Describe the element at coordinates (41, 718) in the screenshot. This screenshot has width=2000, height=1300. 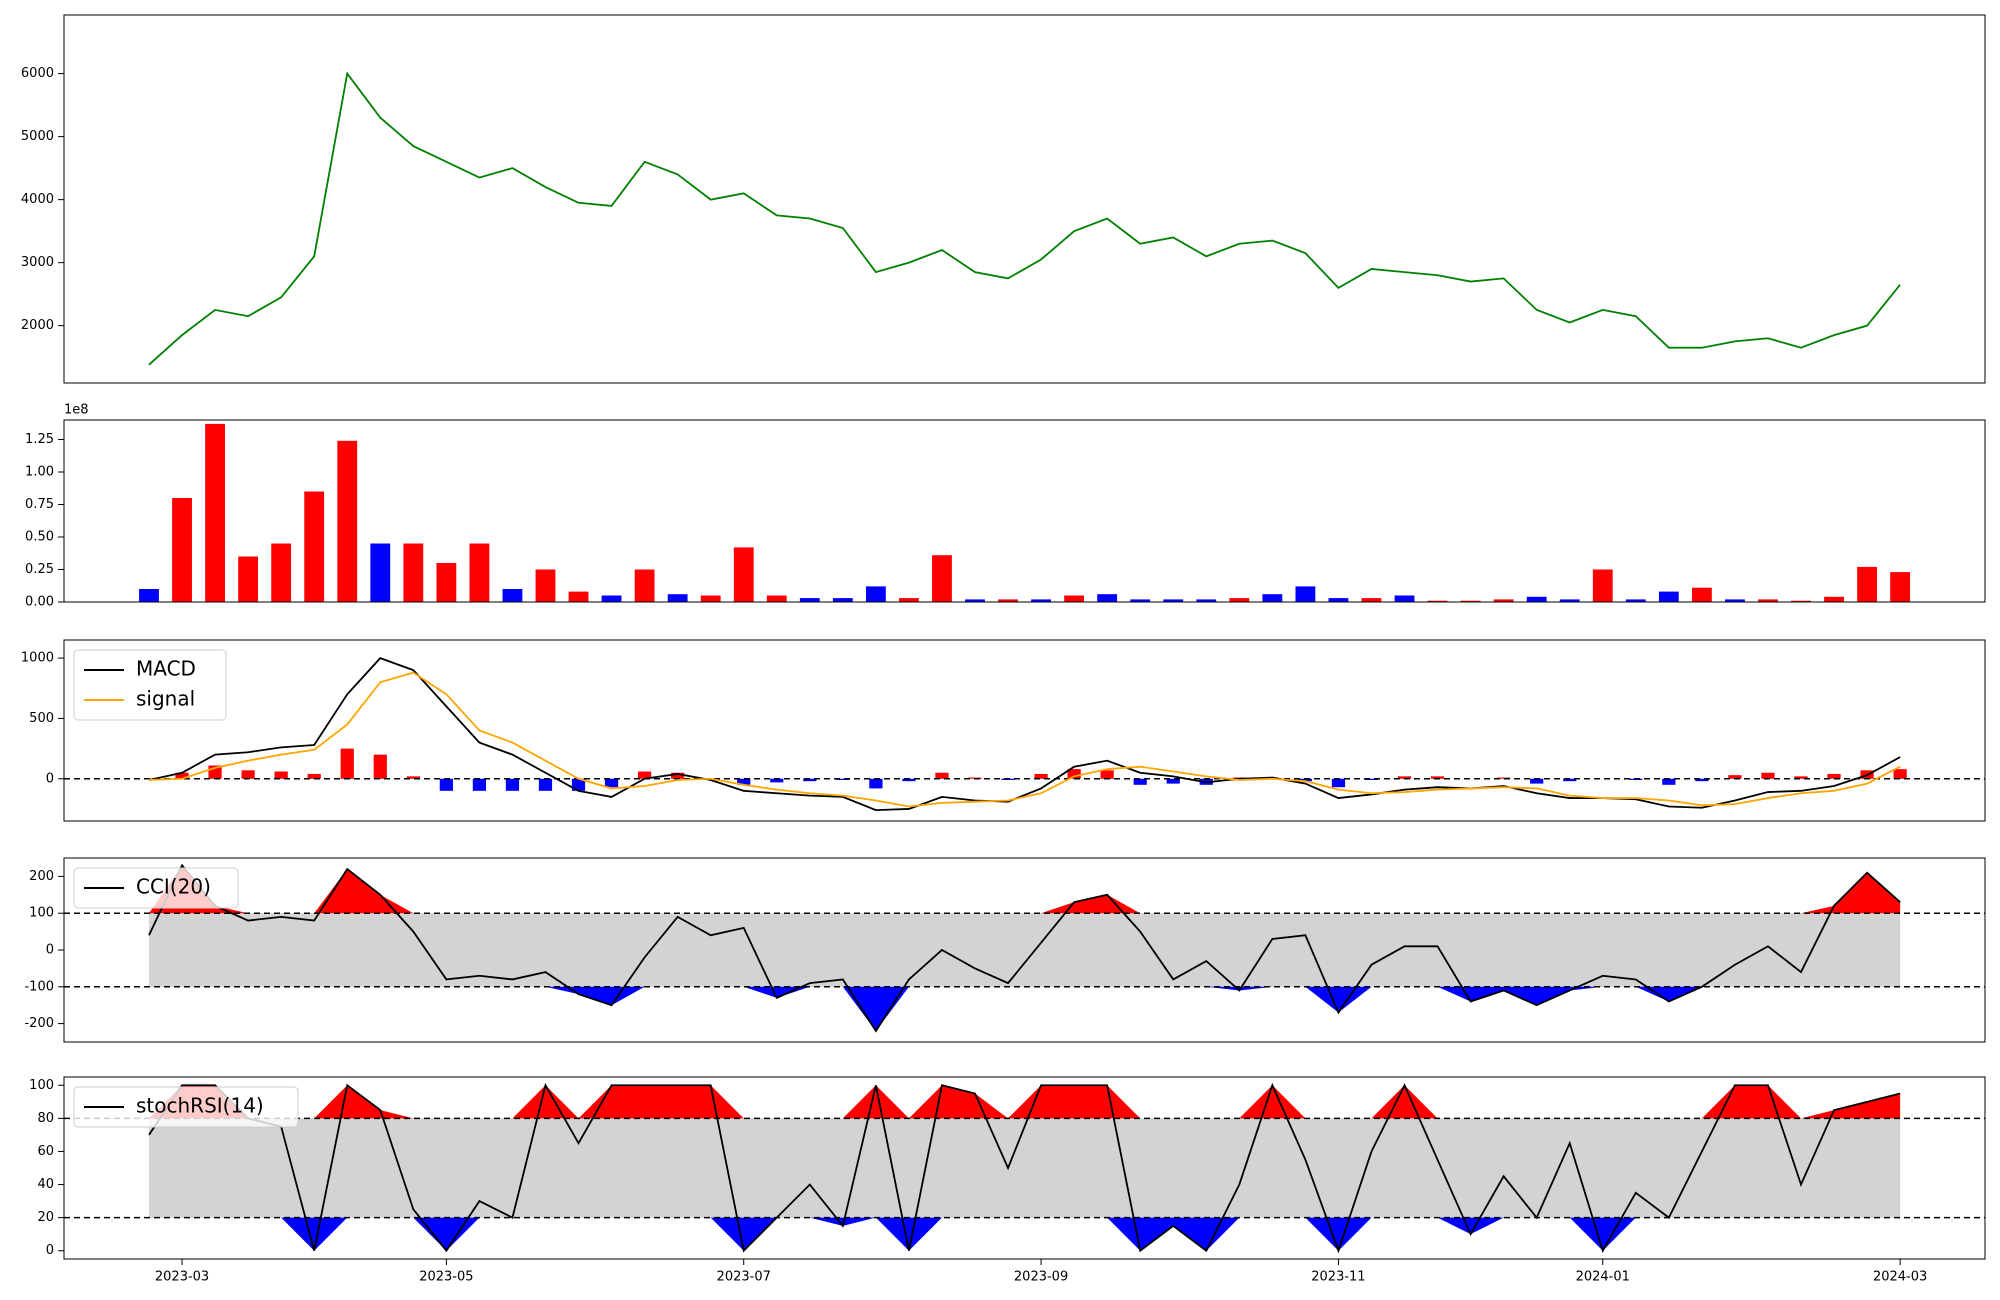
I see `y-tick-label: 500` at that location.